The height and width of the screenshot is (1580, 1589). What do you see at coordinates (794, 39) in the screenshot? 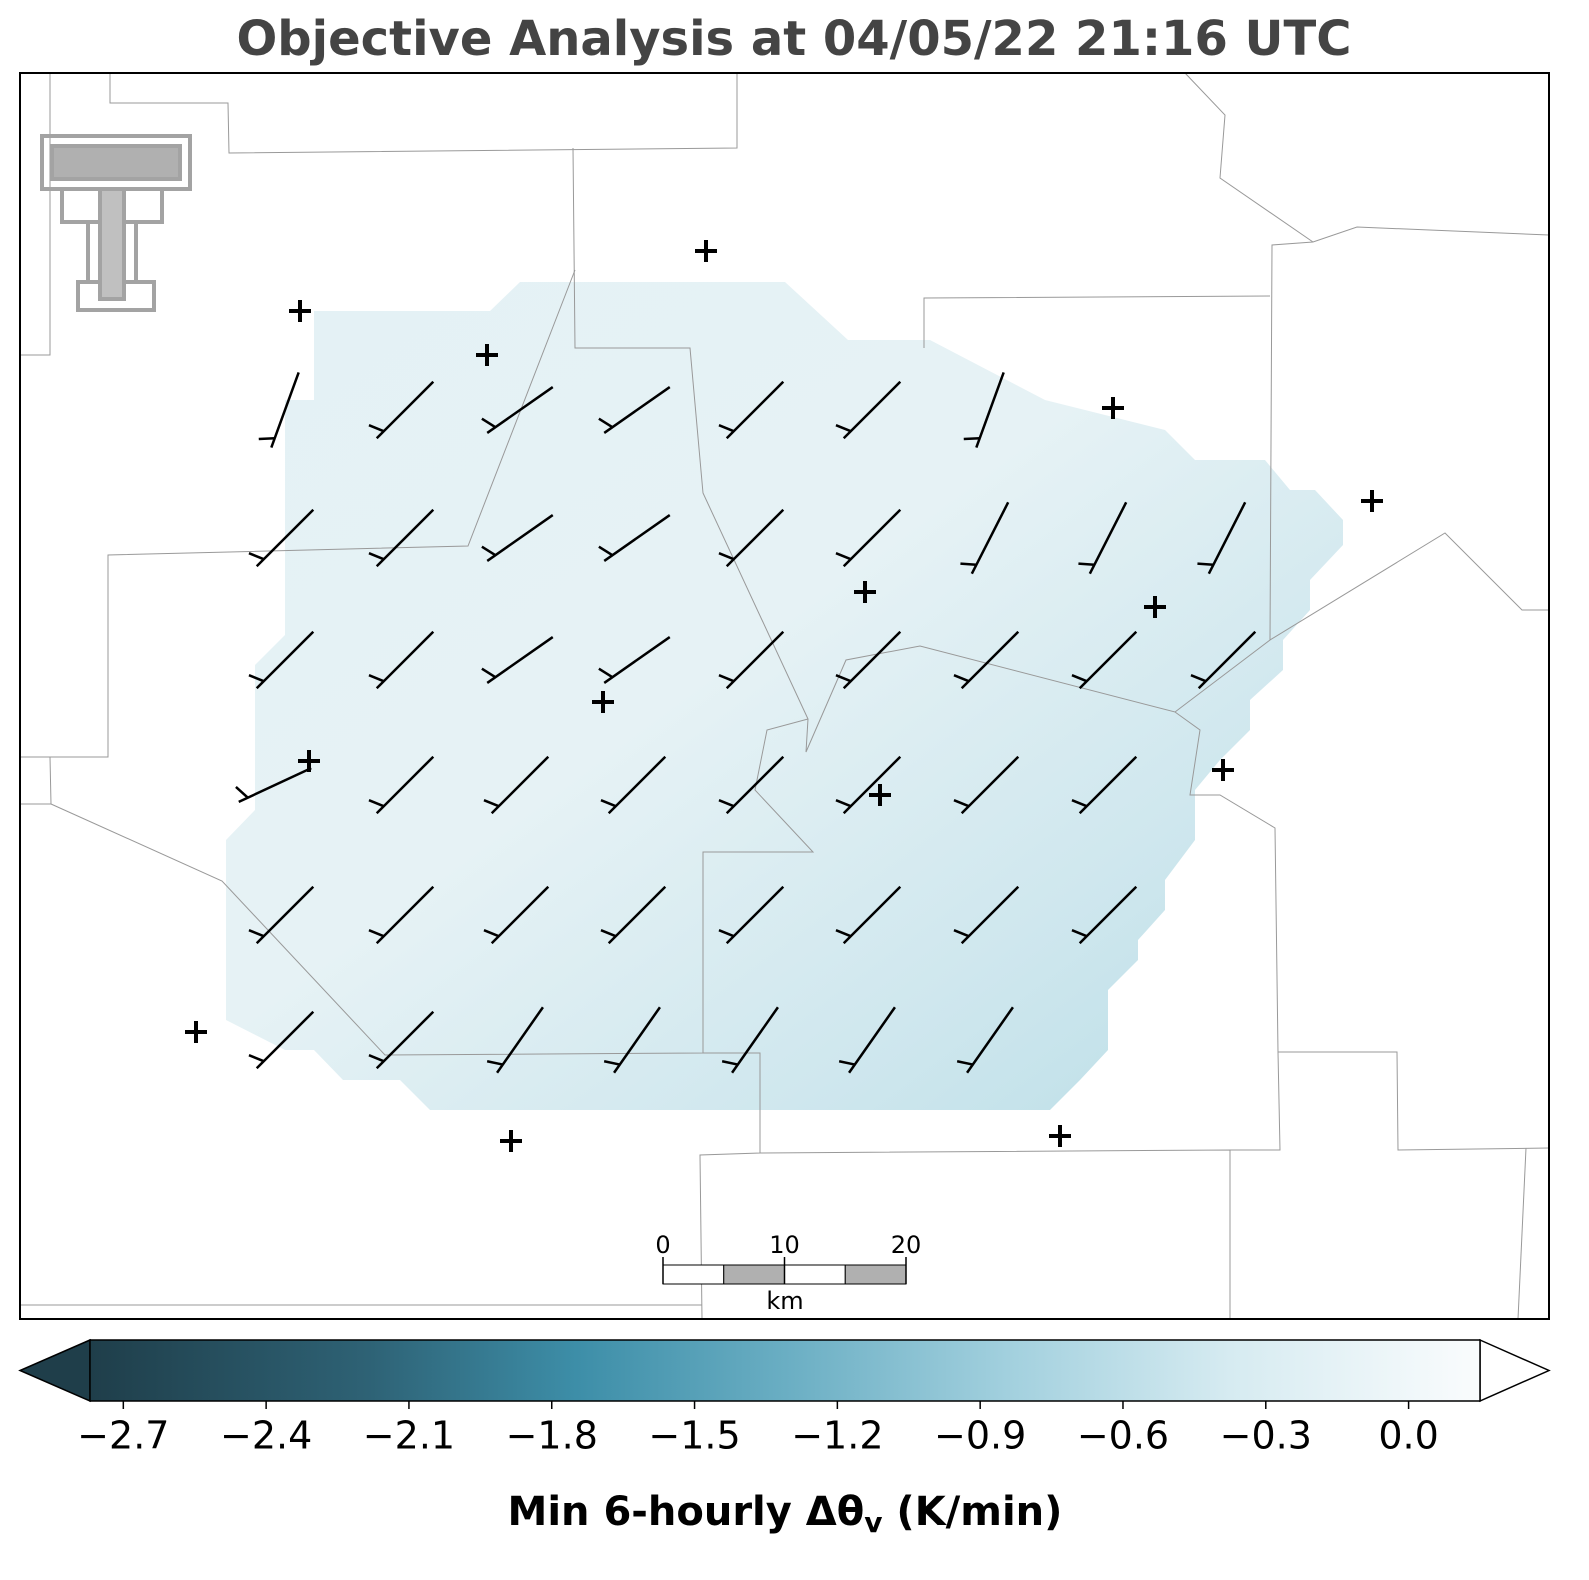
I see `title: Objective Analysis at 04/05/22 21:16 UTC` at bounding box center [794, 39].